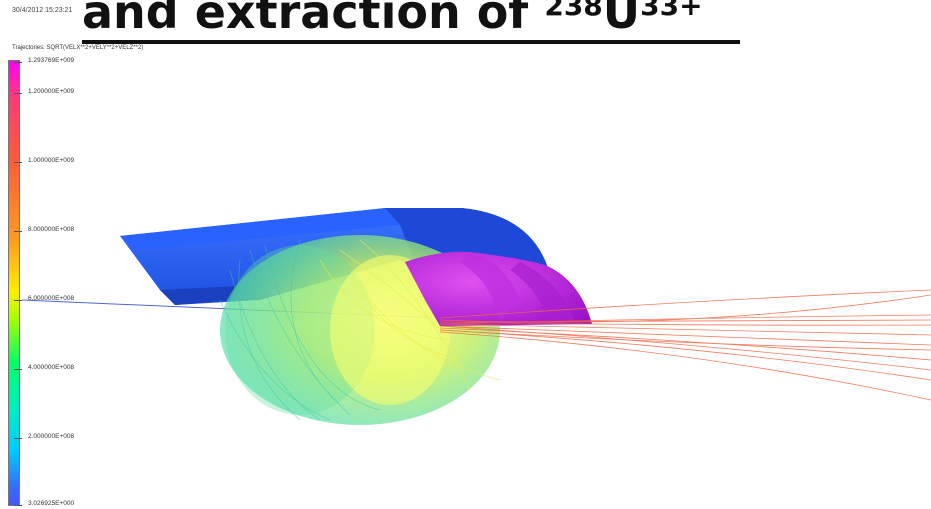 The width and height of the screenshot is (931, 509). Describe the element at coordinates (51, 91) in the screenshot. I see `colorbar-label: 1.200000E+009` at that location.